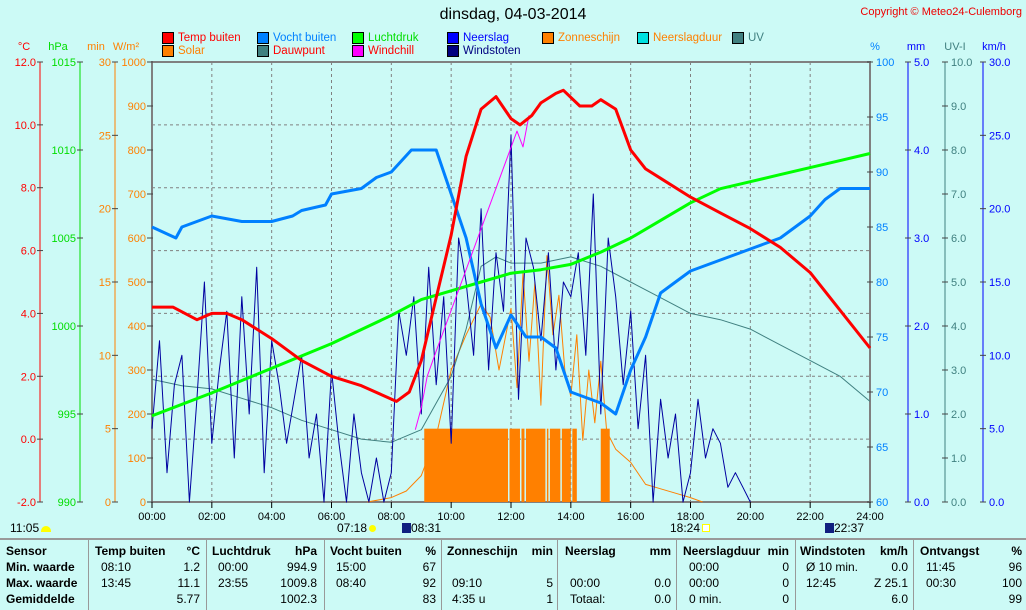 Image resolution: width=1026 pixels, height=610 pixels. I want to click on legend-label: Dauwpunt, so click(299, 51).